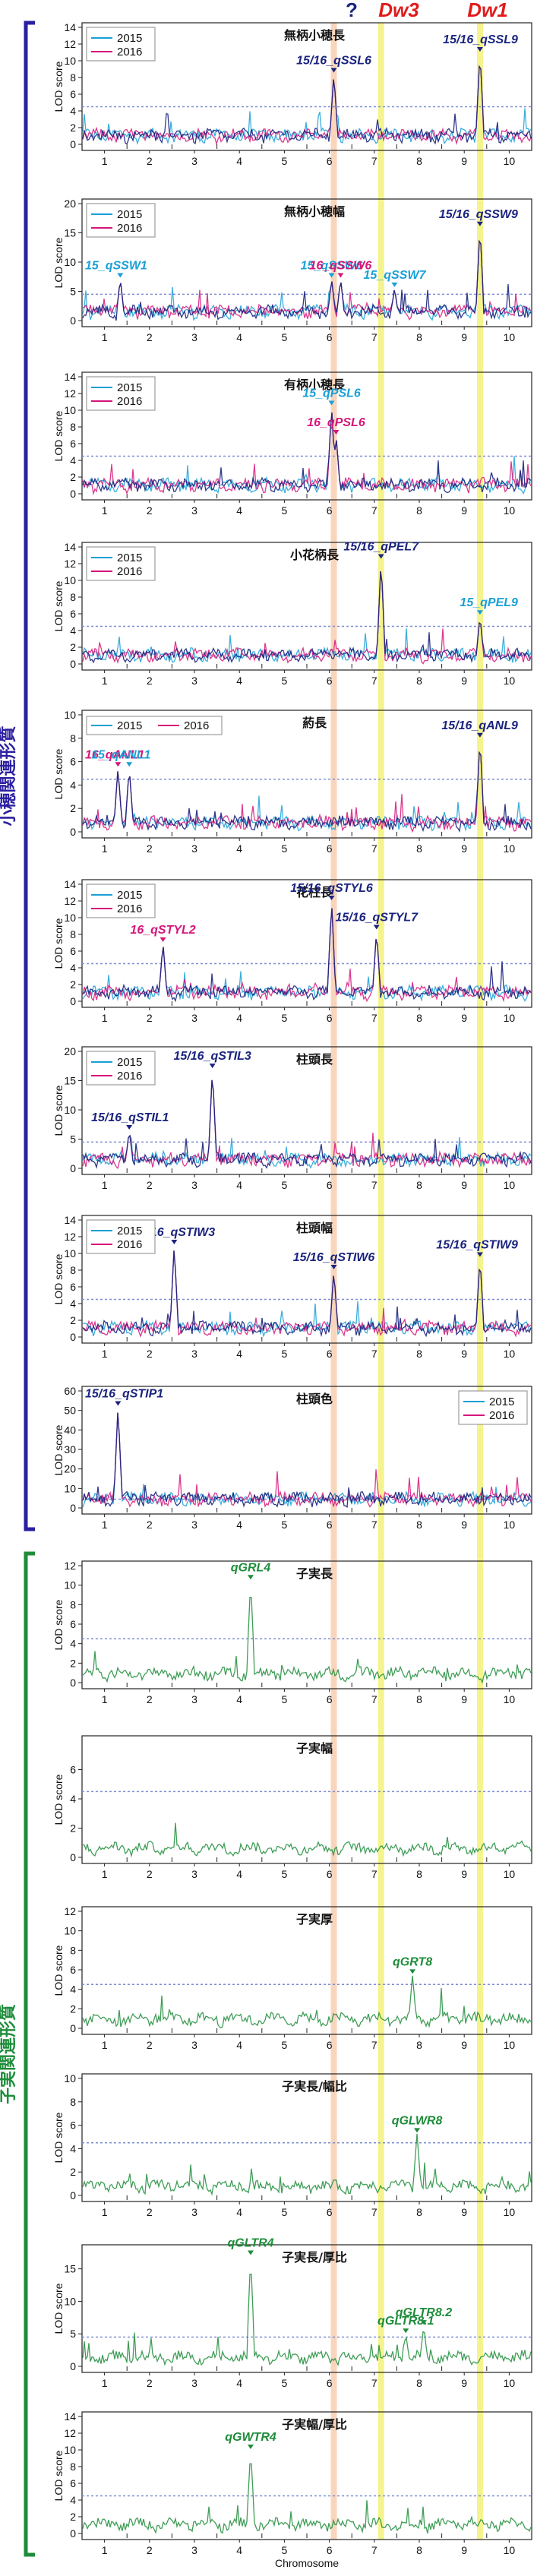 The width and height of the screenshot is (537, 2576). Describe the element at coordinates (58, 262) in the screenshot. I see `y-axis-label: LOD score` at that location.